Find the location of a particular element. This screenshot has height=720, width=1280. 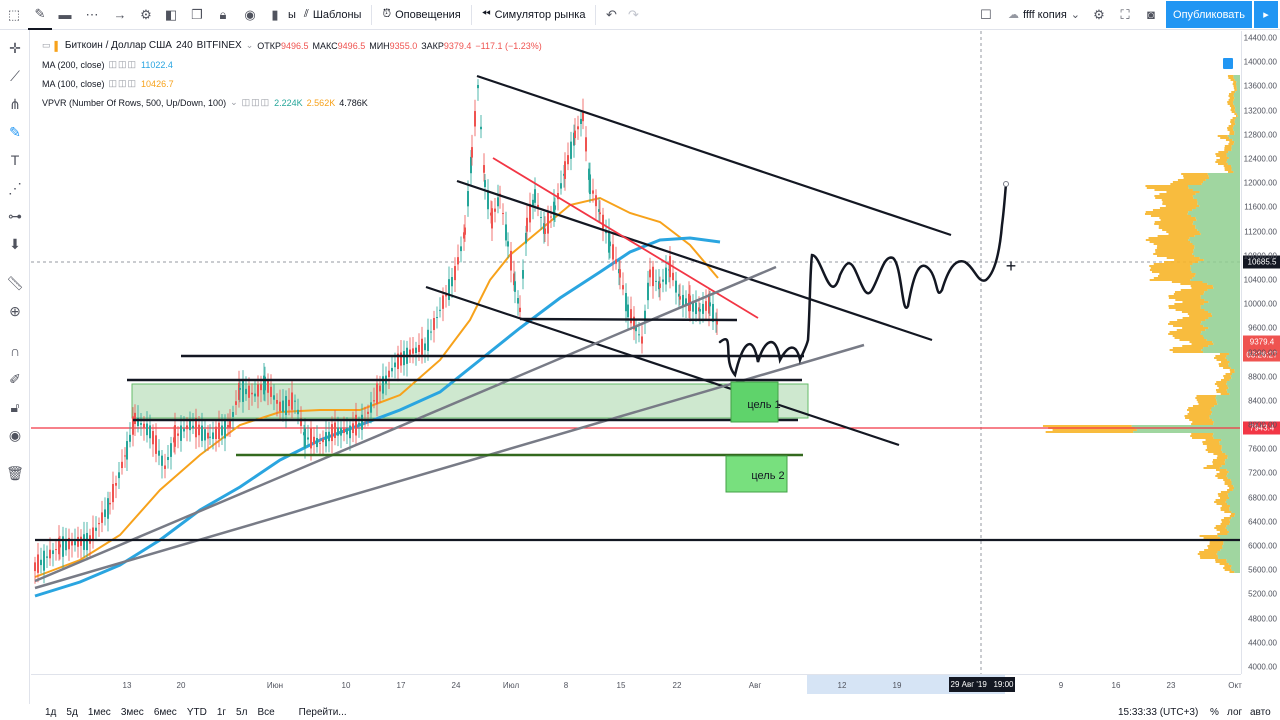

range-button: 1г is located at coordinates (221, 712).